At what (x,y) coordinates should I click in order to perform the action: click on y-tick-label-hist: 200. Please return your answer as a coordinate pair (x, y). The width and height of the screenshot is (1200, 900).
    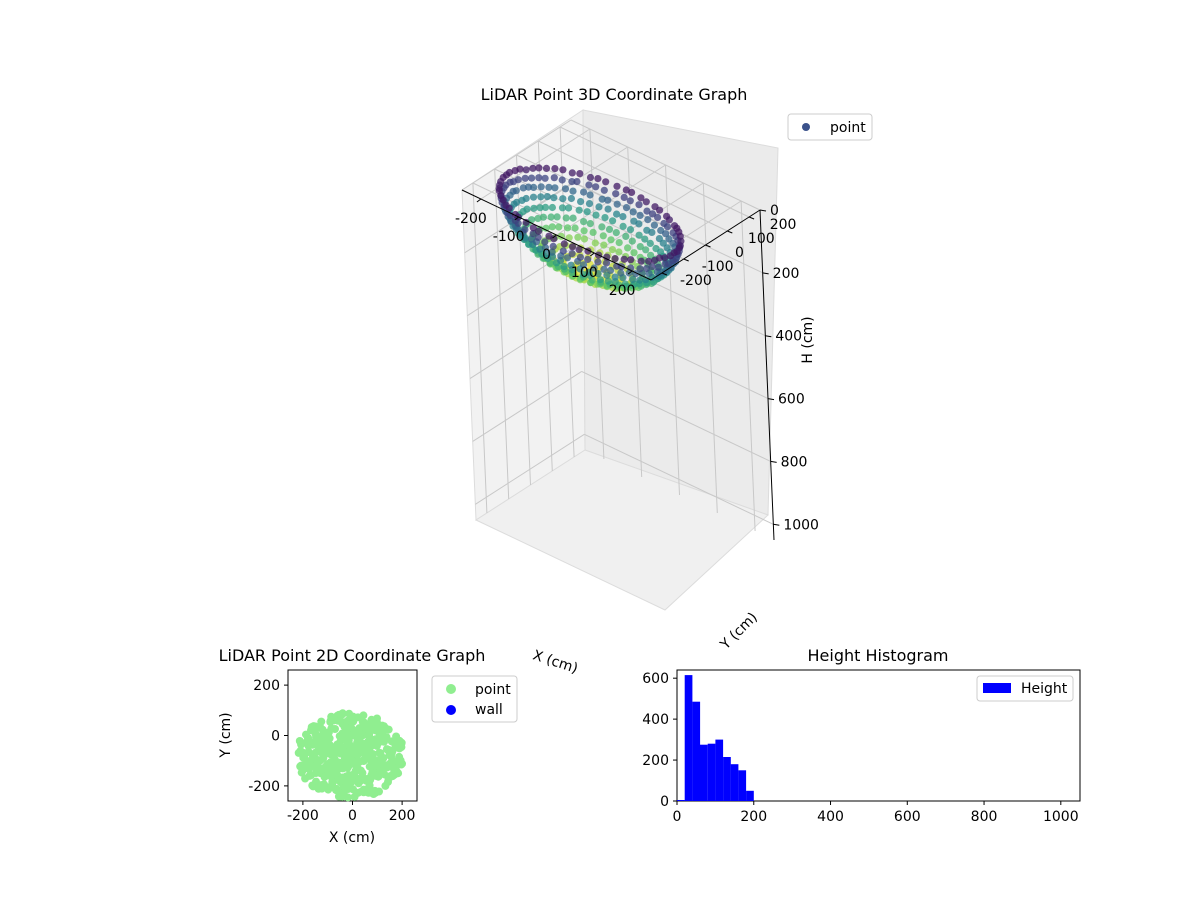
    Looking at the image, I should click on (655, 761).